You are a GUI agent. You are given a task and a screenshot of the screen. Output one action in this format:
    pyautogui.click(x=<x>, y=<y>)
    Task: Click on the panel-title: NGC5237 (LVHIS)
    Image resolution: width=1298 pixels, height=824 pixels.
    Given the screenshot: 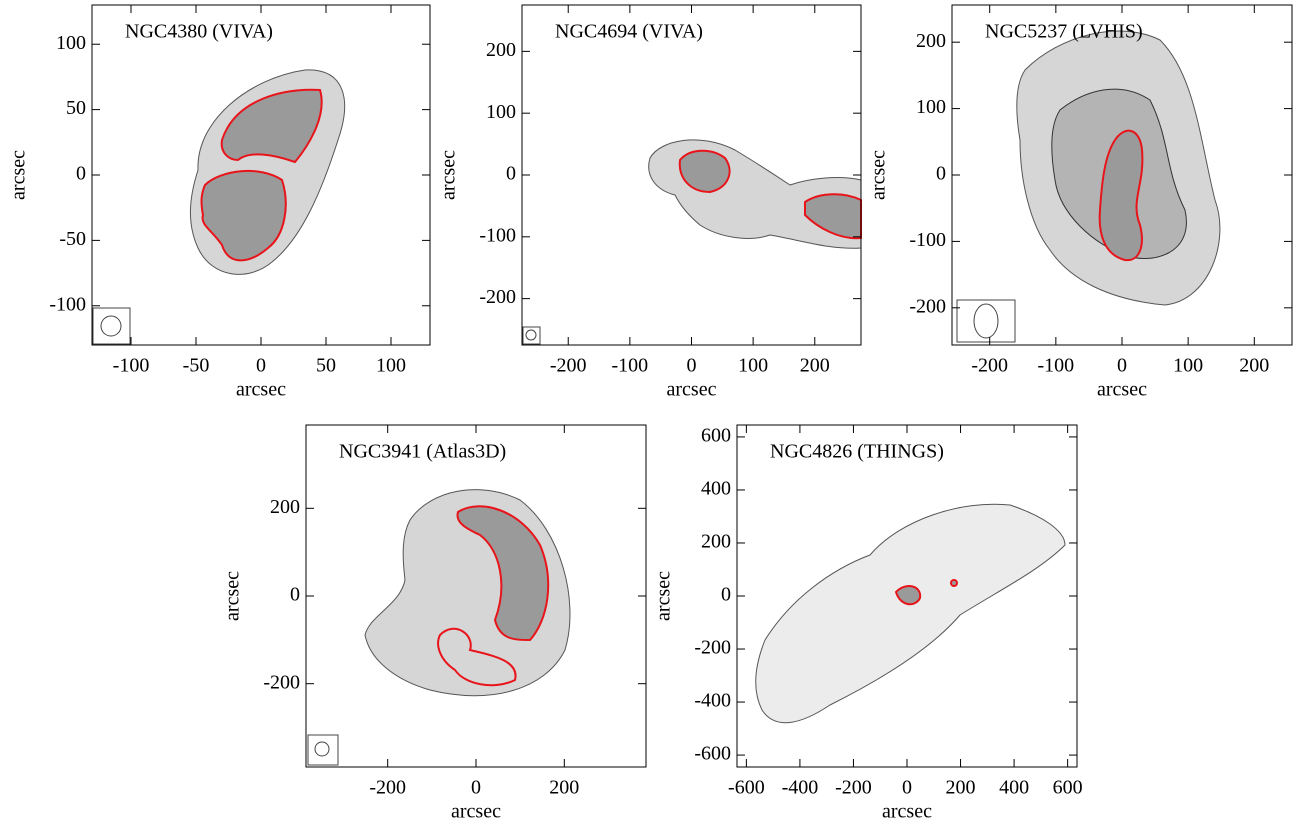 What is the action you would take?
    pyautogui.click(x=1064, y=32)
    